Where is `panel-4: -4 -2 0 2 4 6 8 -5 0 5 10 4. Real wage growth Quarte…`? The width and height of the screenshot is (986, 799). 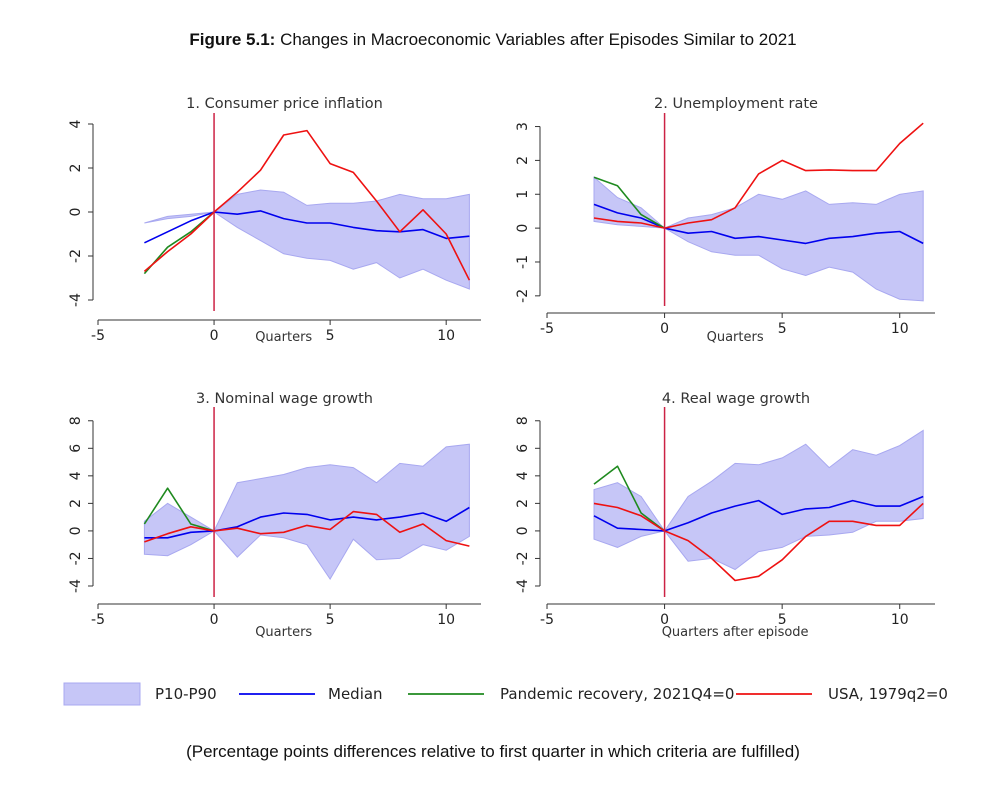
panel-4: -4 -2 0 2 4 6 8 -5 0 5 10 4. Real wage growth Quarte… is located at coordinates (725, 515).